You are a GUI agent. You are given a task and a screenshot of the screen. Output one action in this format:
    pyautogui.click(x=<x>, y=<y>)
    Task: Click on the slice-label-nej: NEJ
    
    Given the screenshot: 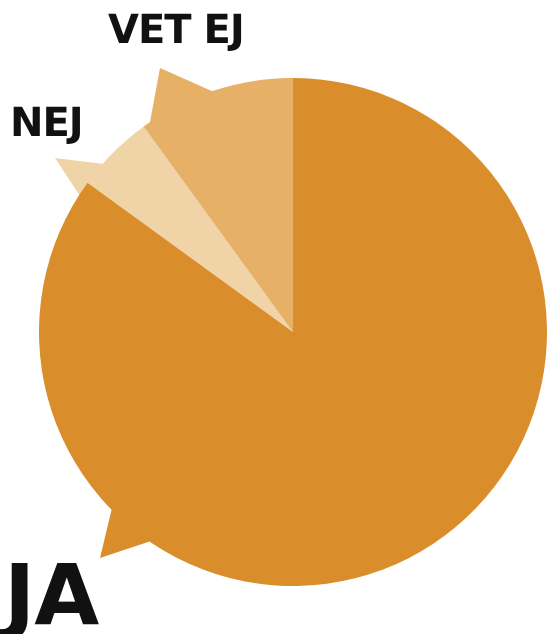 What is the action you would take?
    pyautogui.click(x=46, y=123)
    